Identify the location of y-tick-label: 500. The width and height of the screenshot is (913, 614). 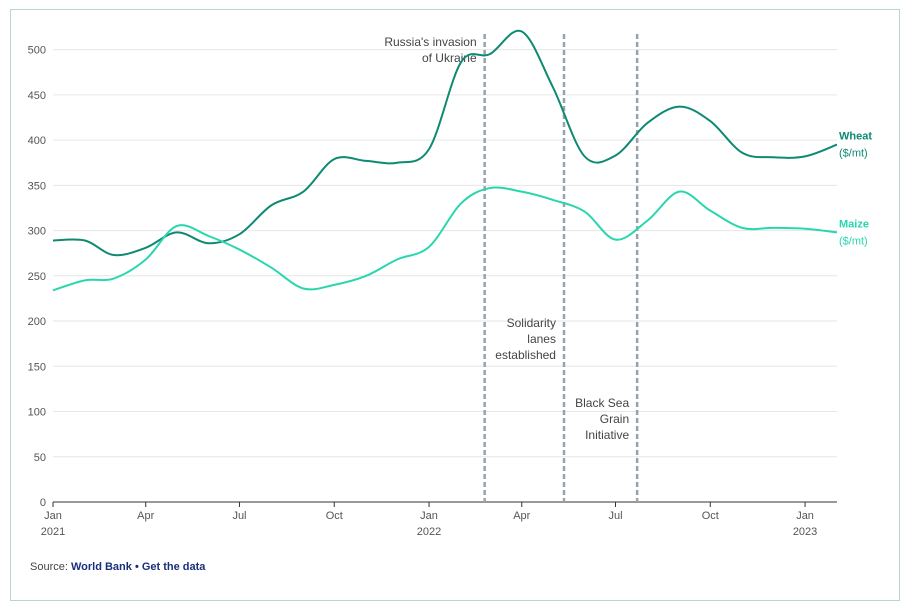
(37, 51).